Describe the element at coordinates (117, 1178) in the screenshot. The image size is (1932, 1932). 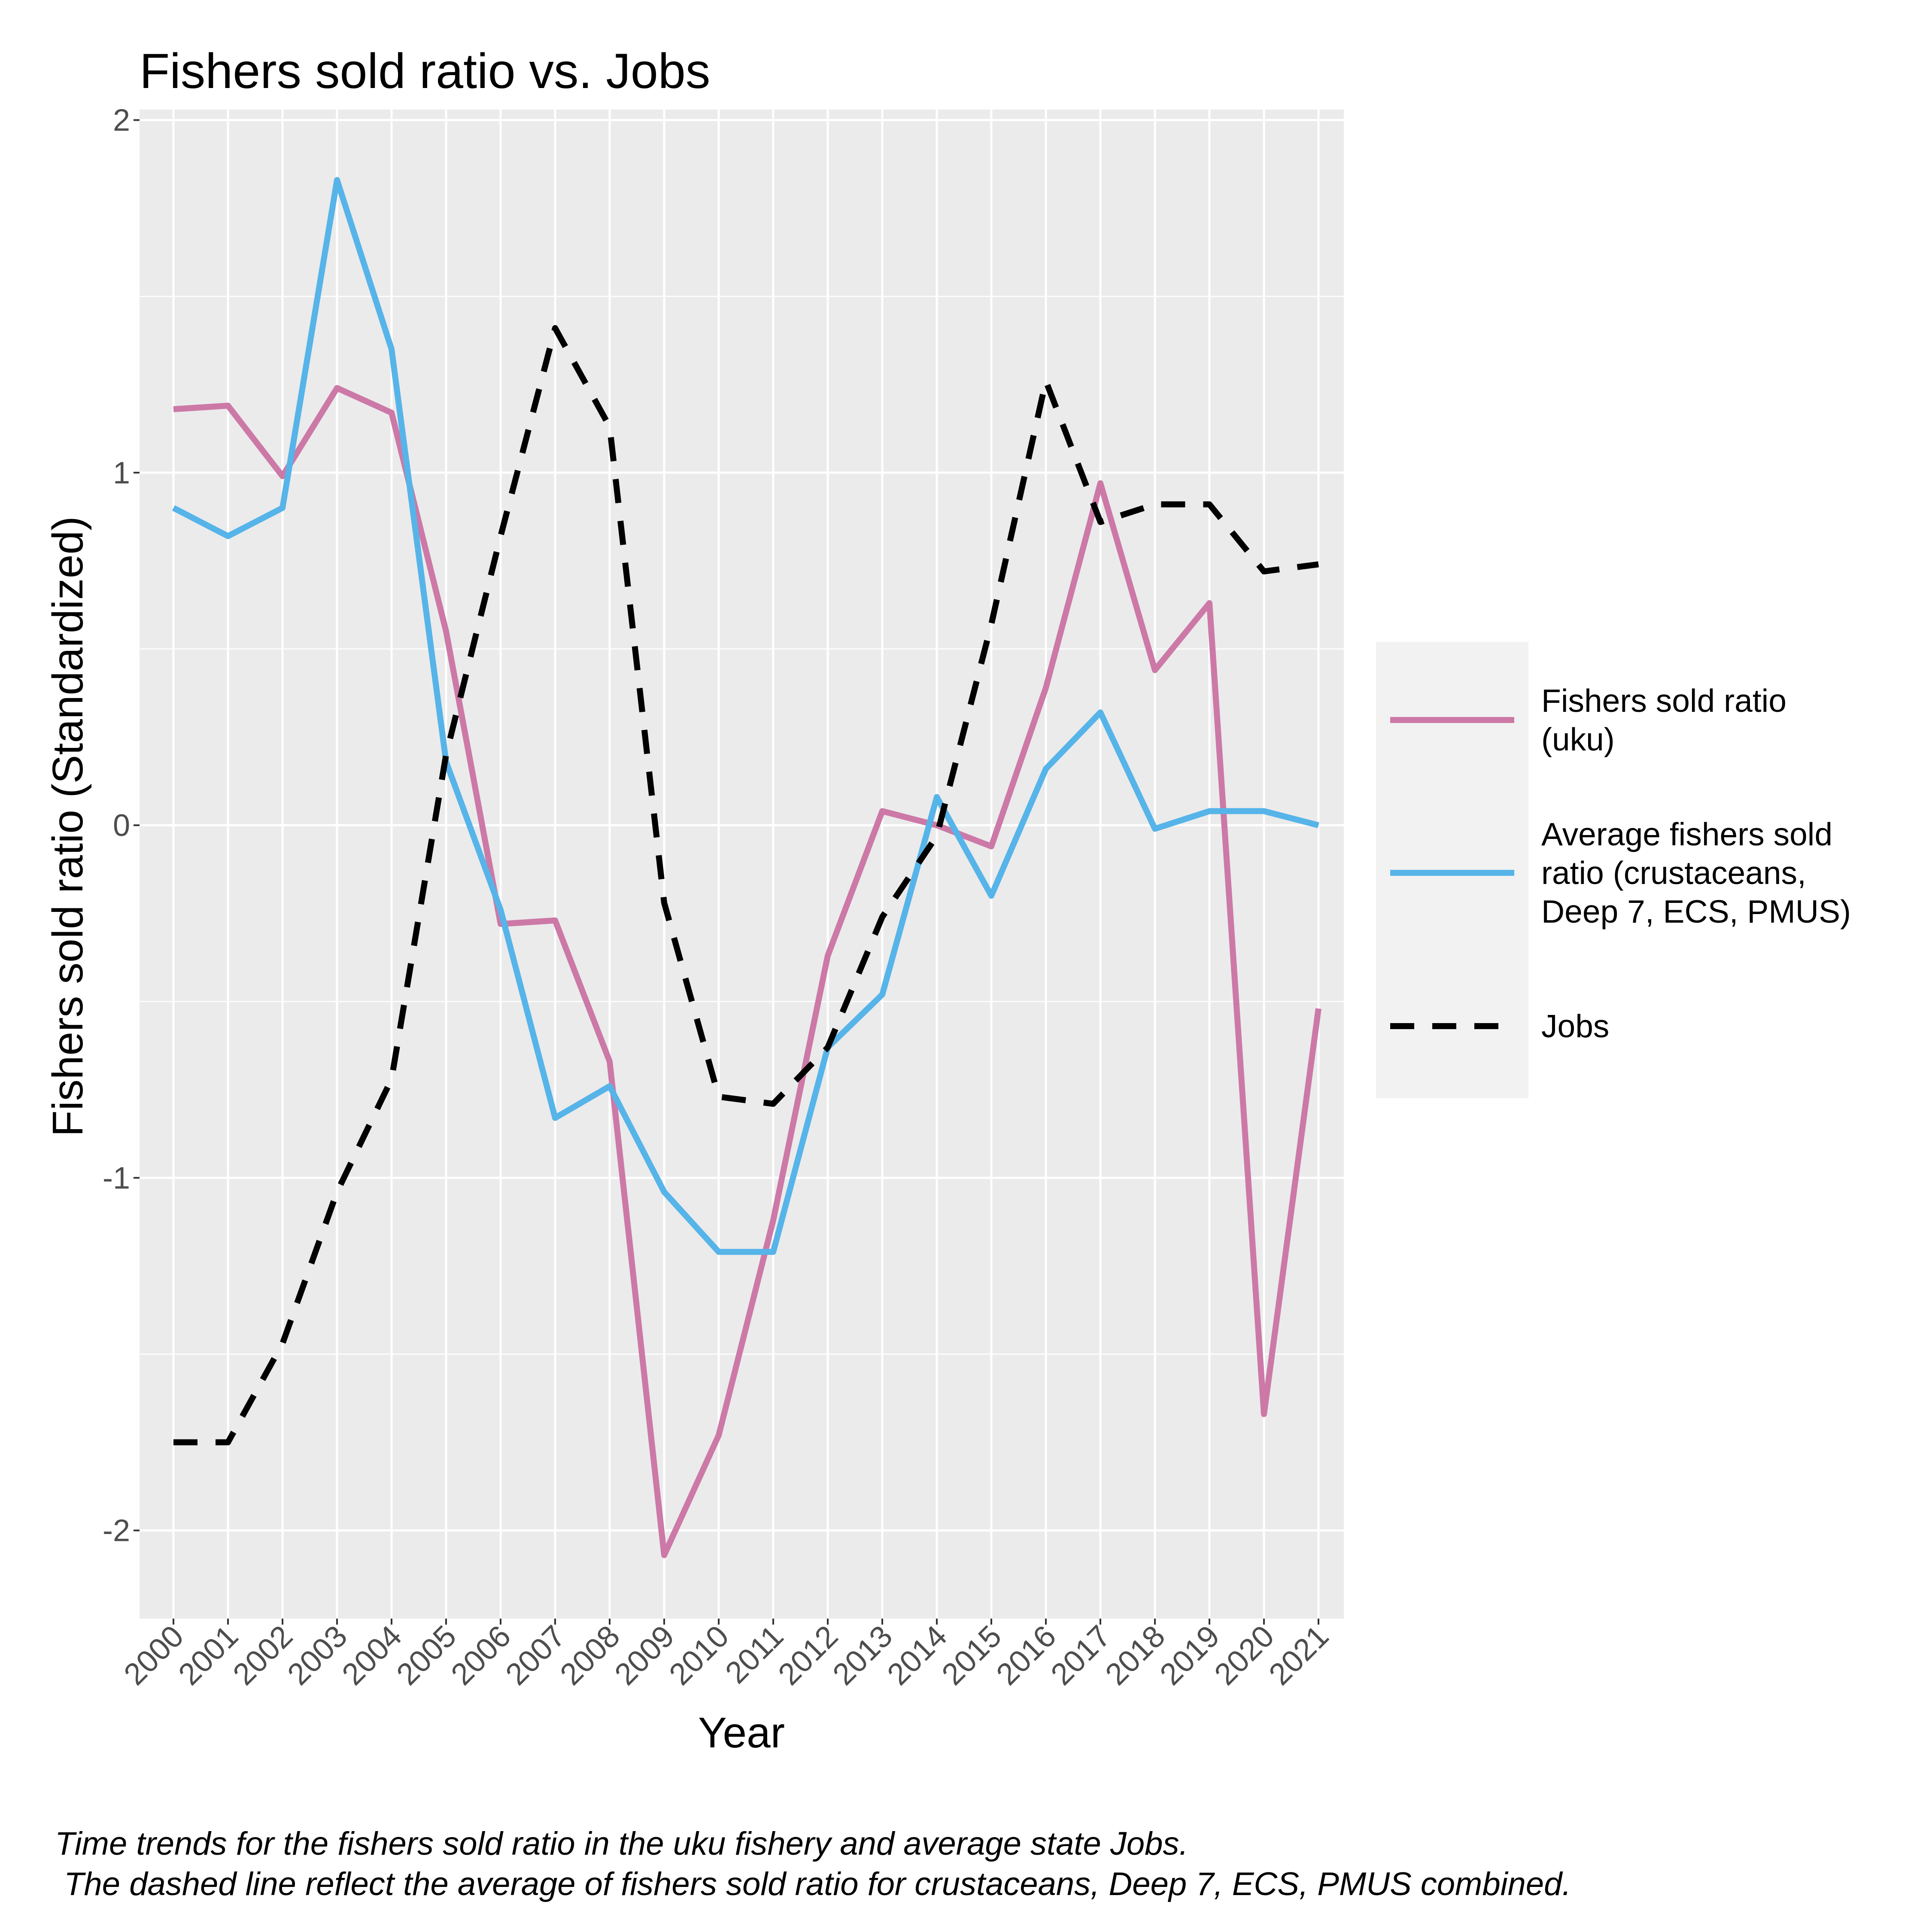
I see `y-tick-label: -1` at that location.